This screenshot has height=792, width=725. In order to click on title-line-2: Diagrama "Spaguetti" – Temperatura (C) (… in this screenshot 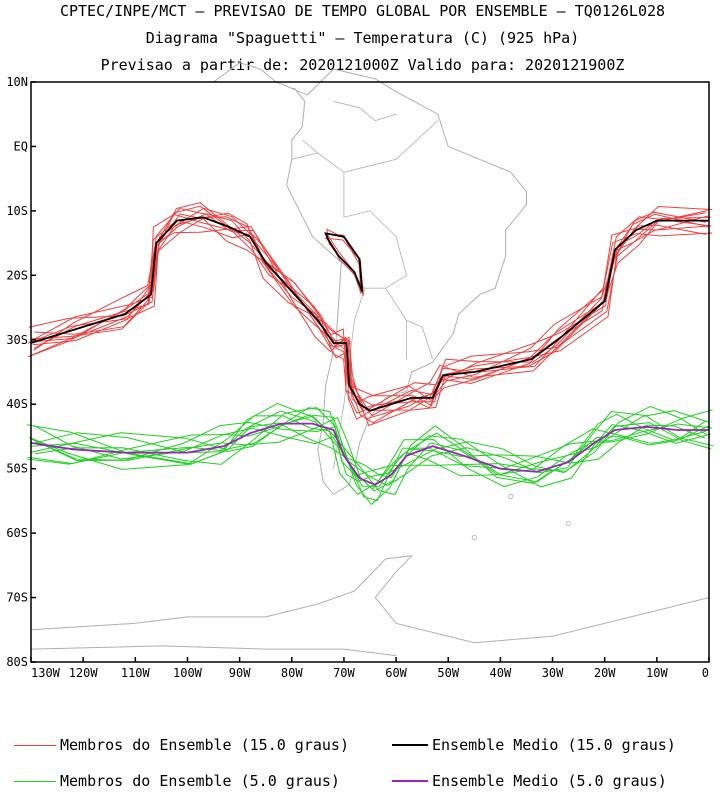, I will do `click(362, 38)`.